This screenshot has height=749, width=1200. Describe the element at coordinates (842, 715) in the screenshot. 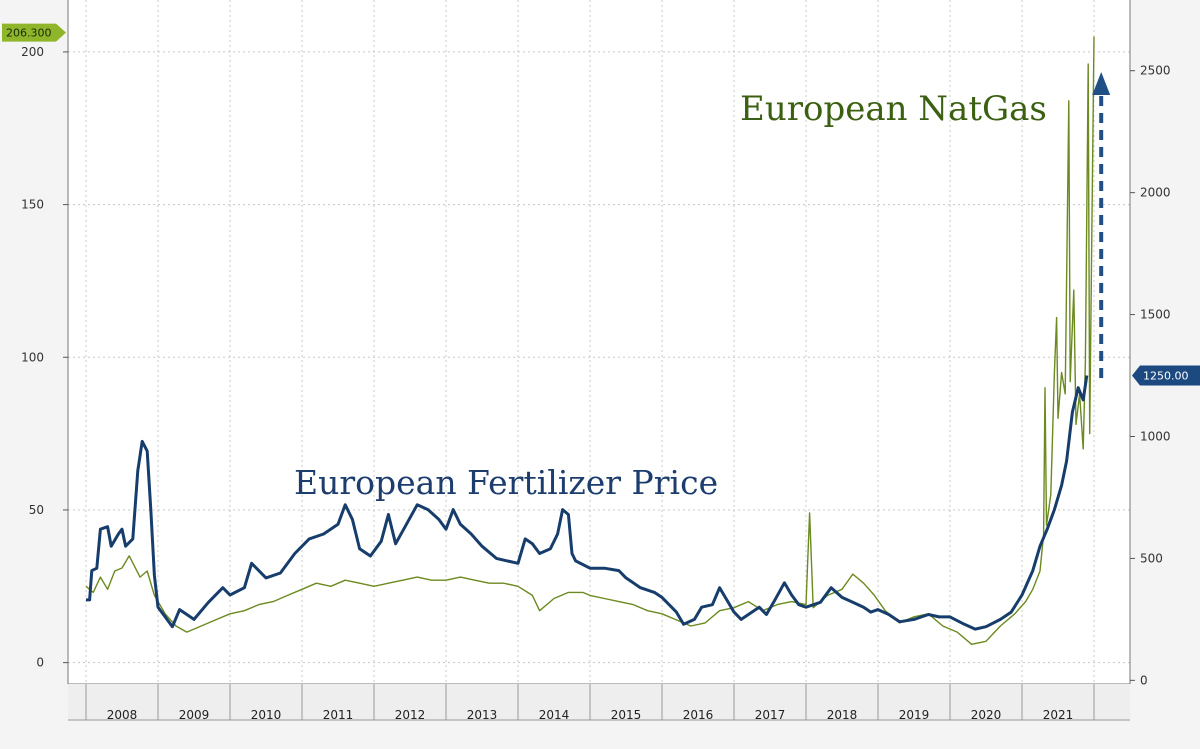

I see `year-label: 2018` at that location.